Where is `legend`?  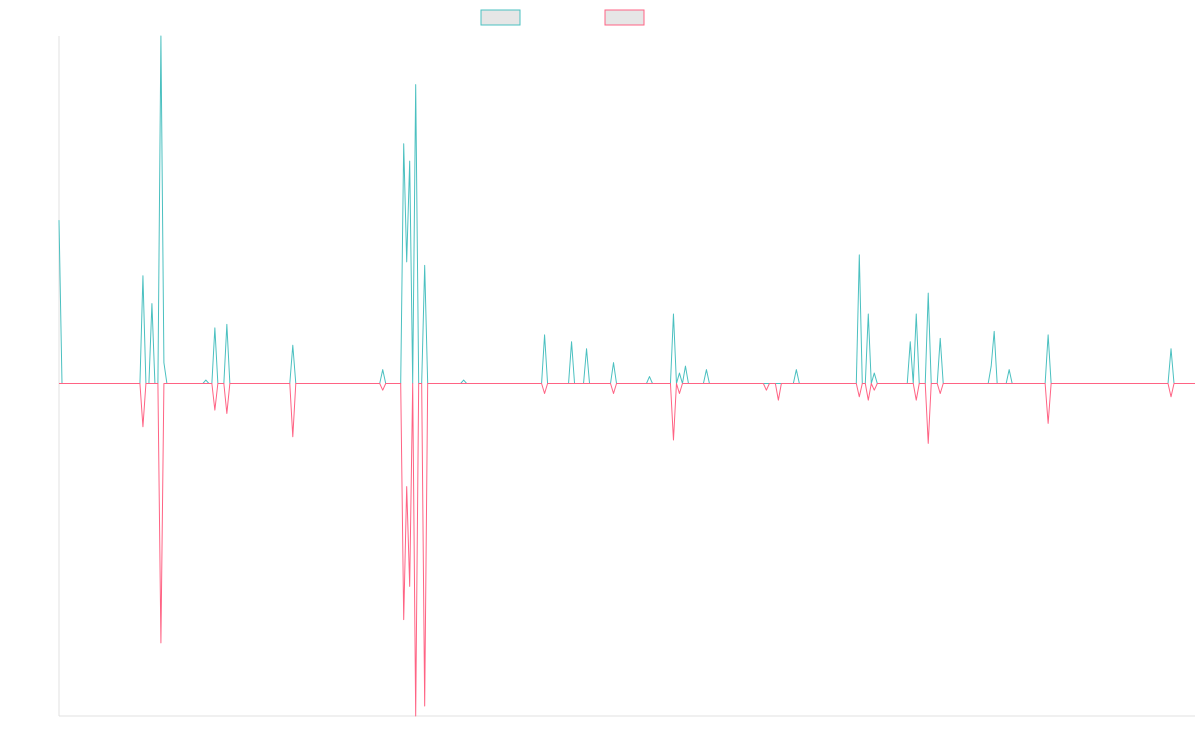 legend is located at coordinates (562, 17).